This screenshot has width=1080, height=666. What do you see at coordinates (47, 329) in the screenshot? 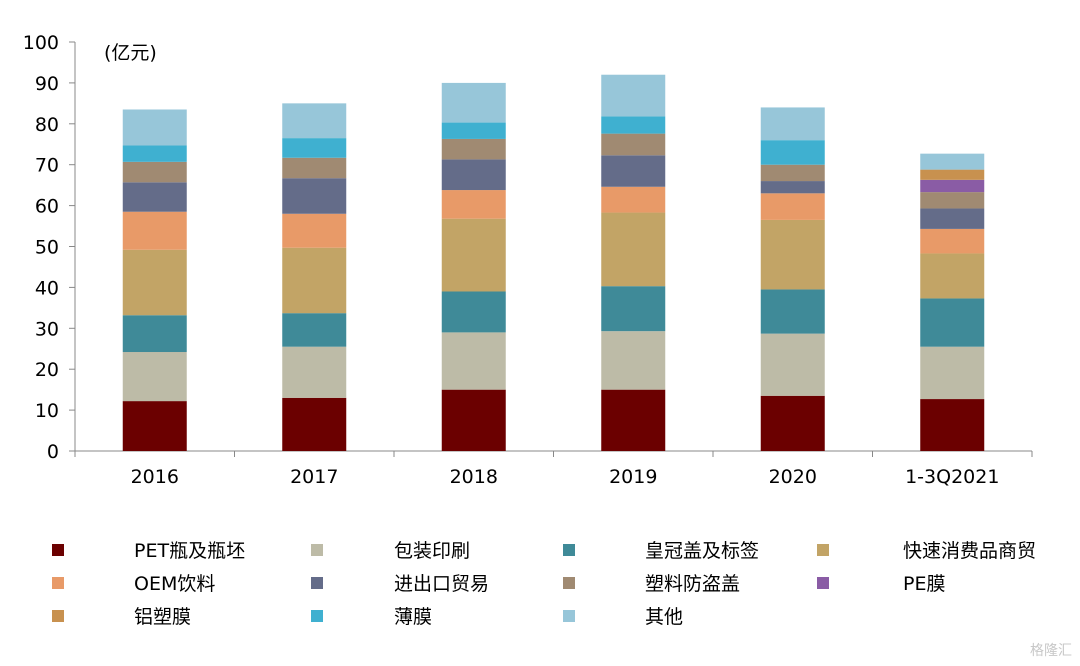
I see `y-tick-label: 30` at bounding box center [47, 329].